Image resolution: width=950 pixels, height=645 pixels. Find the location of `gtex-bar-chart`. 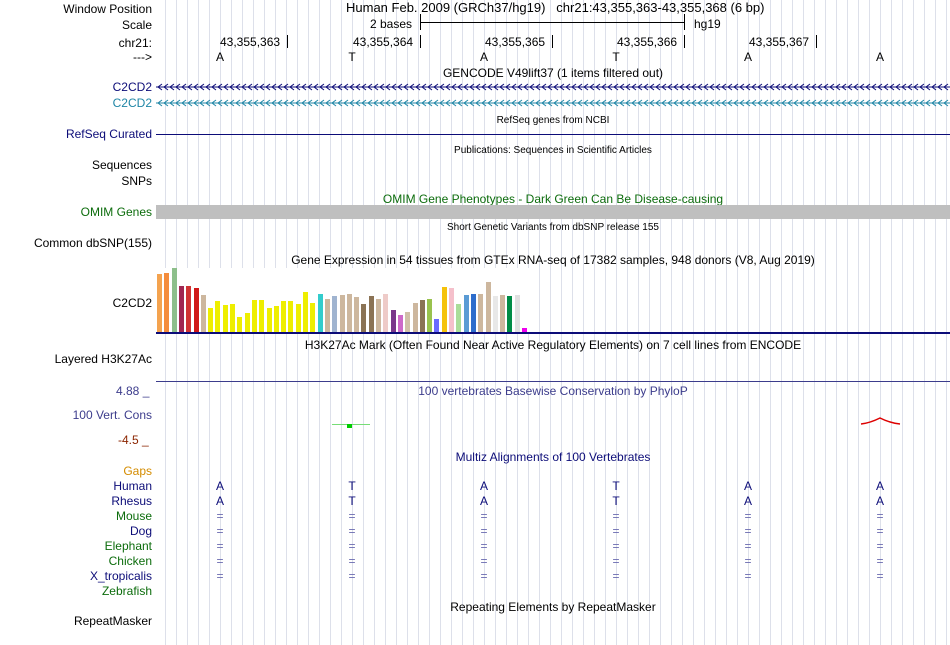

gtex-bar-chart is located at coordinates (346, 300).